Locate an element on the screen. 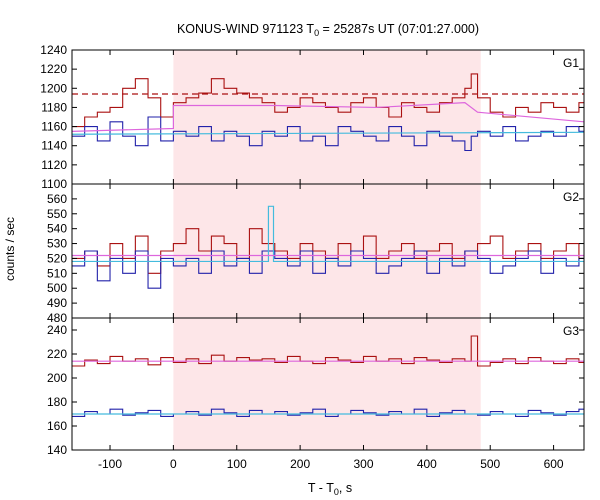 This screenshot has height=500, width=600. y-axis-label: counts / sec is located at coordinates (10, 249).